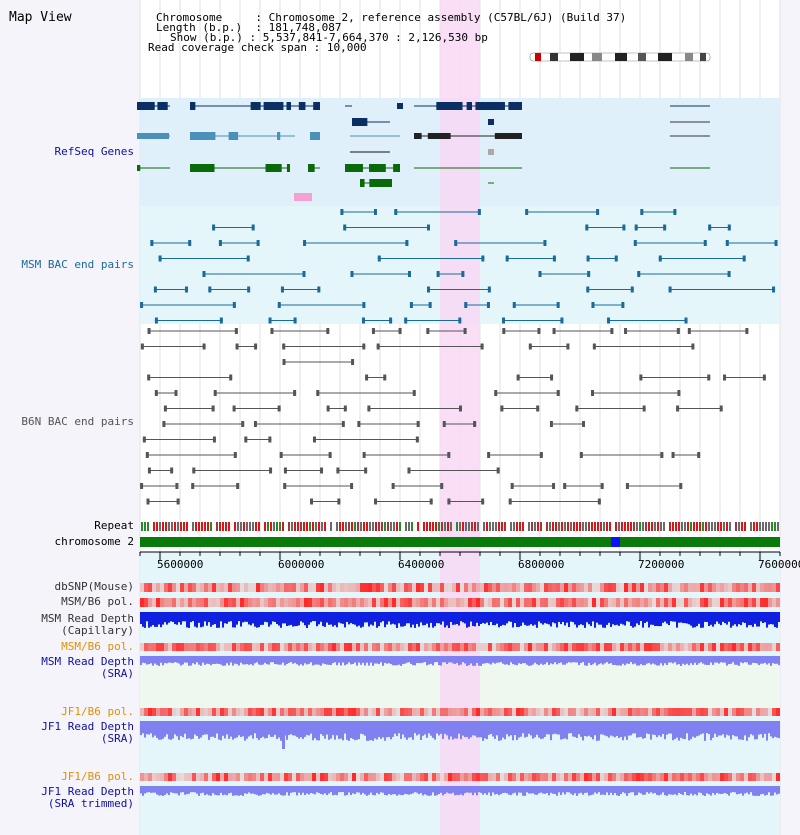 This screenshot has height=835, width=800. Describe the element at coordinates (77, 421) in the screenshot. I see `track-label-b6n-bac: B6N BAC end pairs` at that location.